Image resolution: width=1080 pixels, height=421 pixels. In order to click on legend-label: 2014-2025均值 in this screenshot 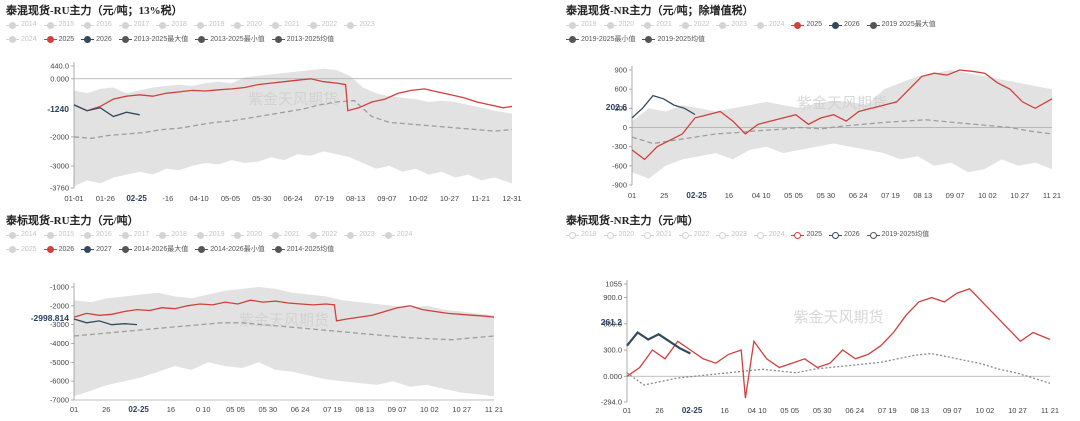, I will do `click(310, 249)`.